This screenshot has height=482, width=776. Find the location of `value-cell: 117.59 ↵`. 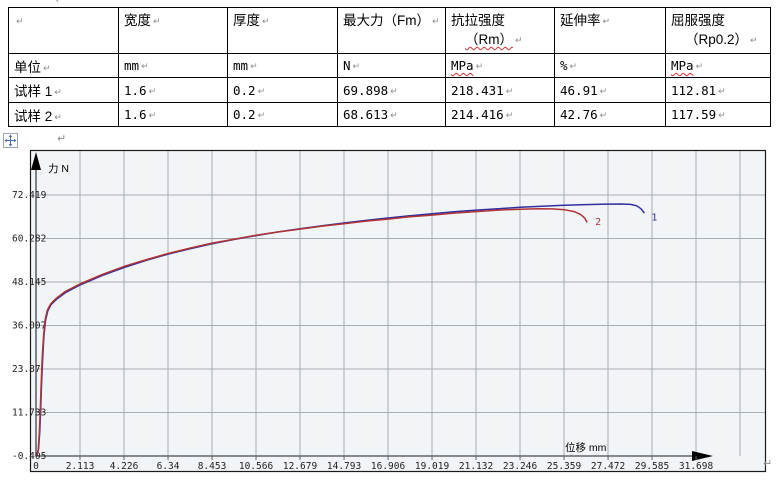

value-cell: 117.59 ↵ is located at coordinates (718, 114).